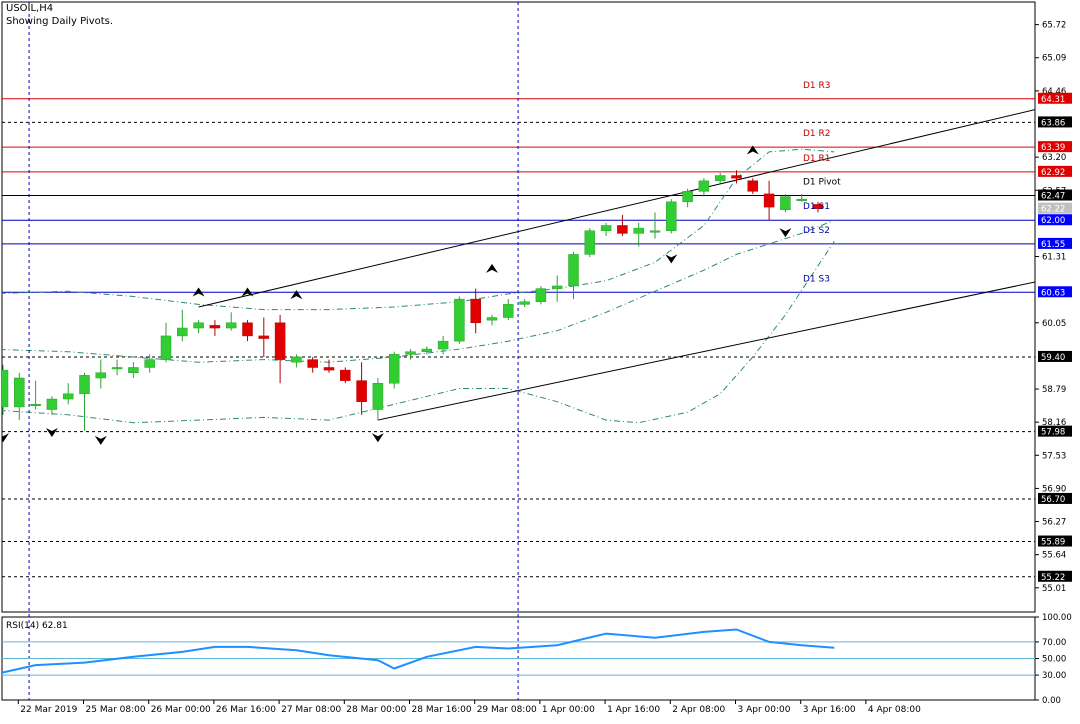 The image size is (1080, 724). What do you see at coordinates (246, 710) in the screenshot?
I see `time-tick-label: 26 Mar 16:00` at bounding box center [246, 710].